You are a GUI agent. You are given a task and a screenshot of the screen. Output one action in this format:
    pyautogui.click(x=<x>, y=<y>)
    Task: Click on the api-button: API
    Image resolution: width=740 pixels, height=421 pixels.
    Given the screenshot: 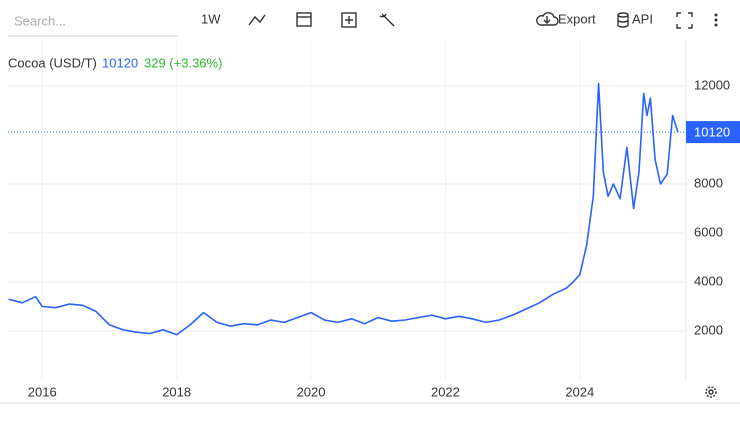 What is the action you would take?
    pyautogui.click(x=642, y=18)
    